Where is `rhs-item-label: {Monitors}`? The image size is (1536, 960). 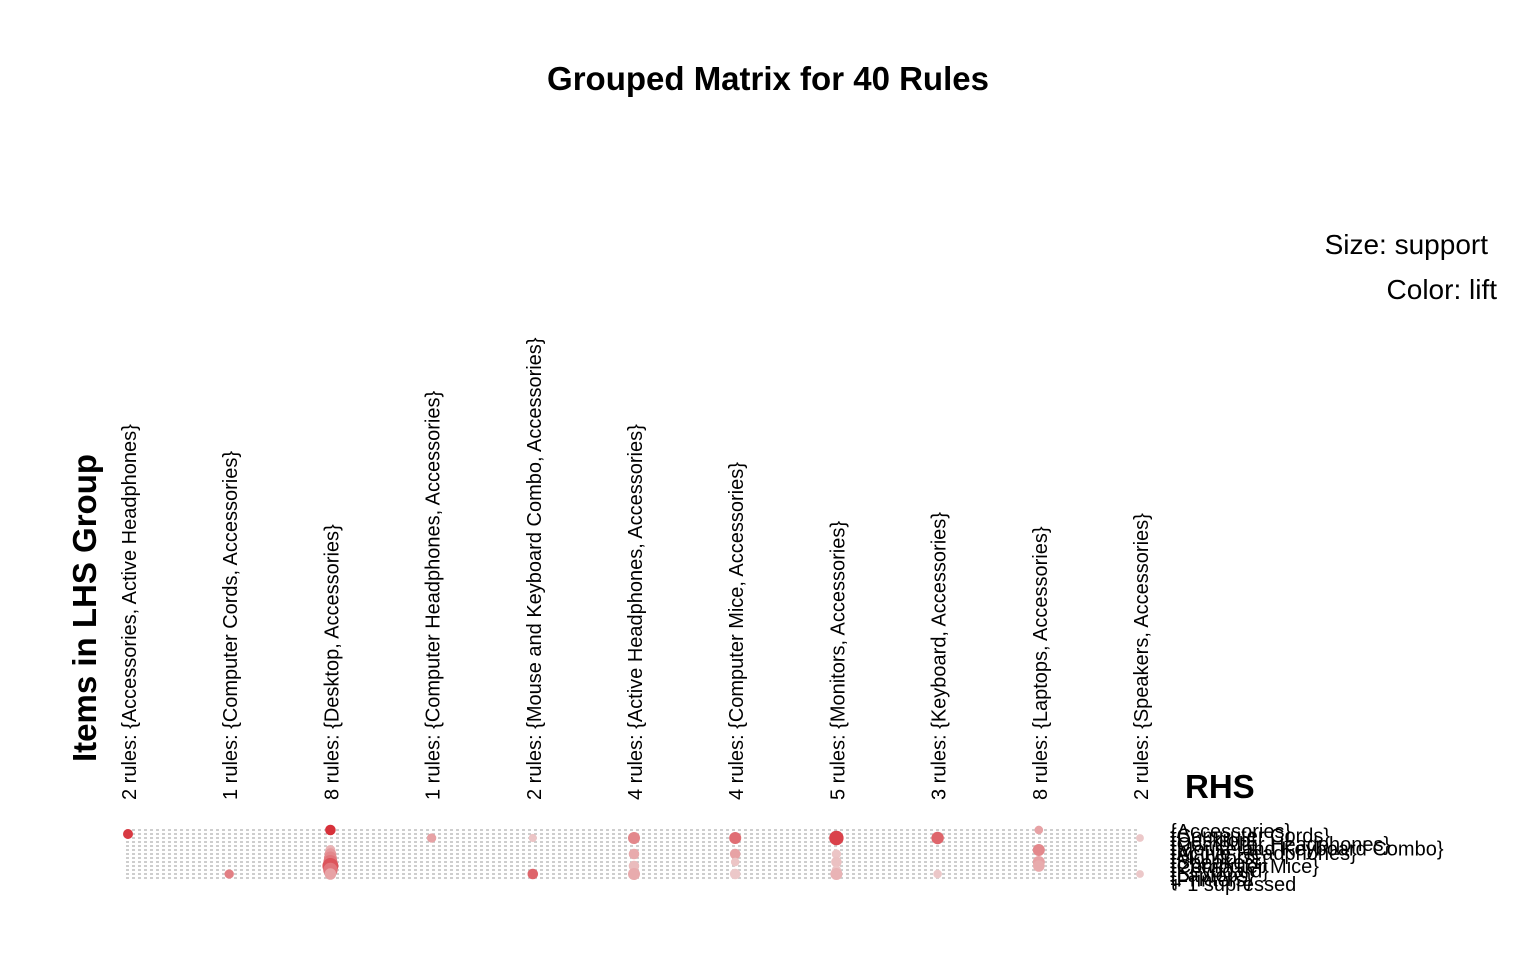 rhs-item-label: {Monitors} is located at coordinates (1215, 858).